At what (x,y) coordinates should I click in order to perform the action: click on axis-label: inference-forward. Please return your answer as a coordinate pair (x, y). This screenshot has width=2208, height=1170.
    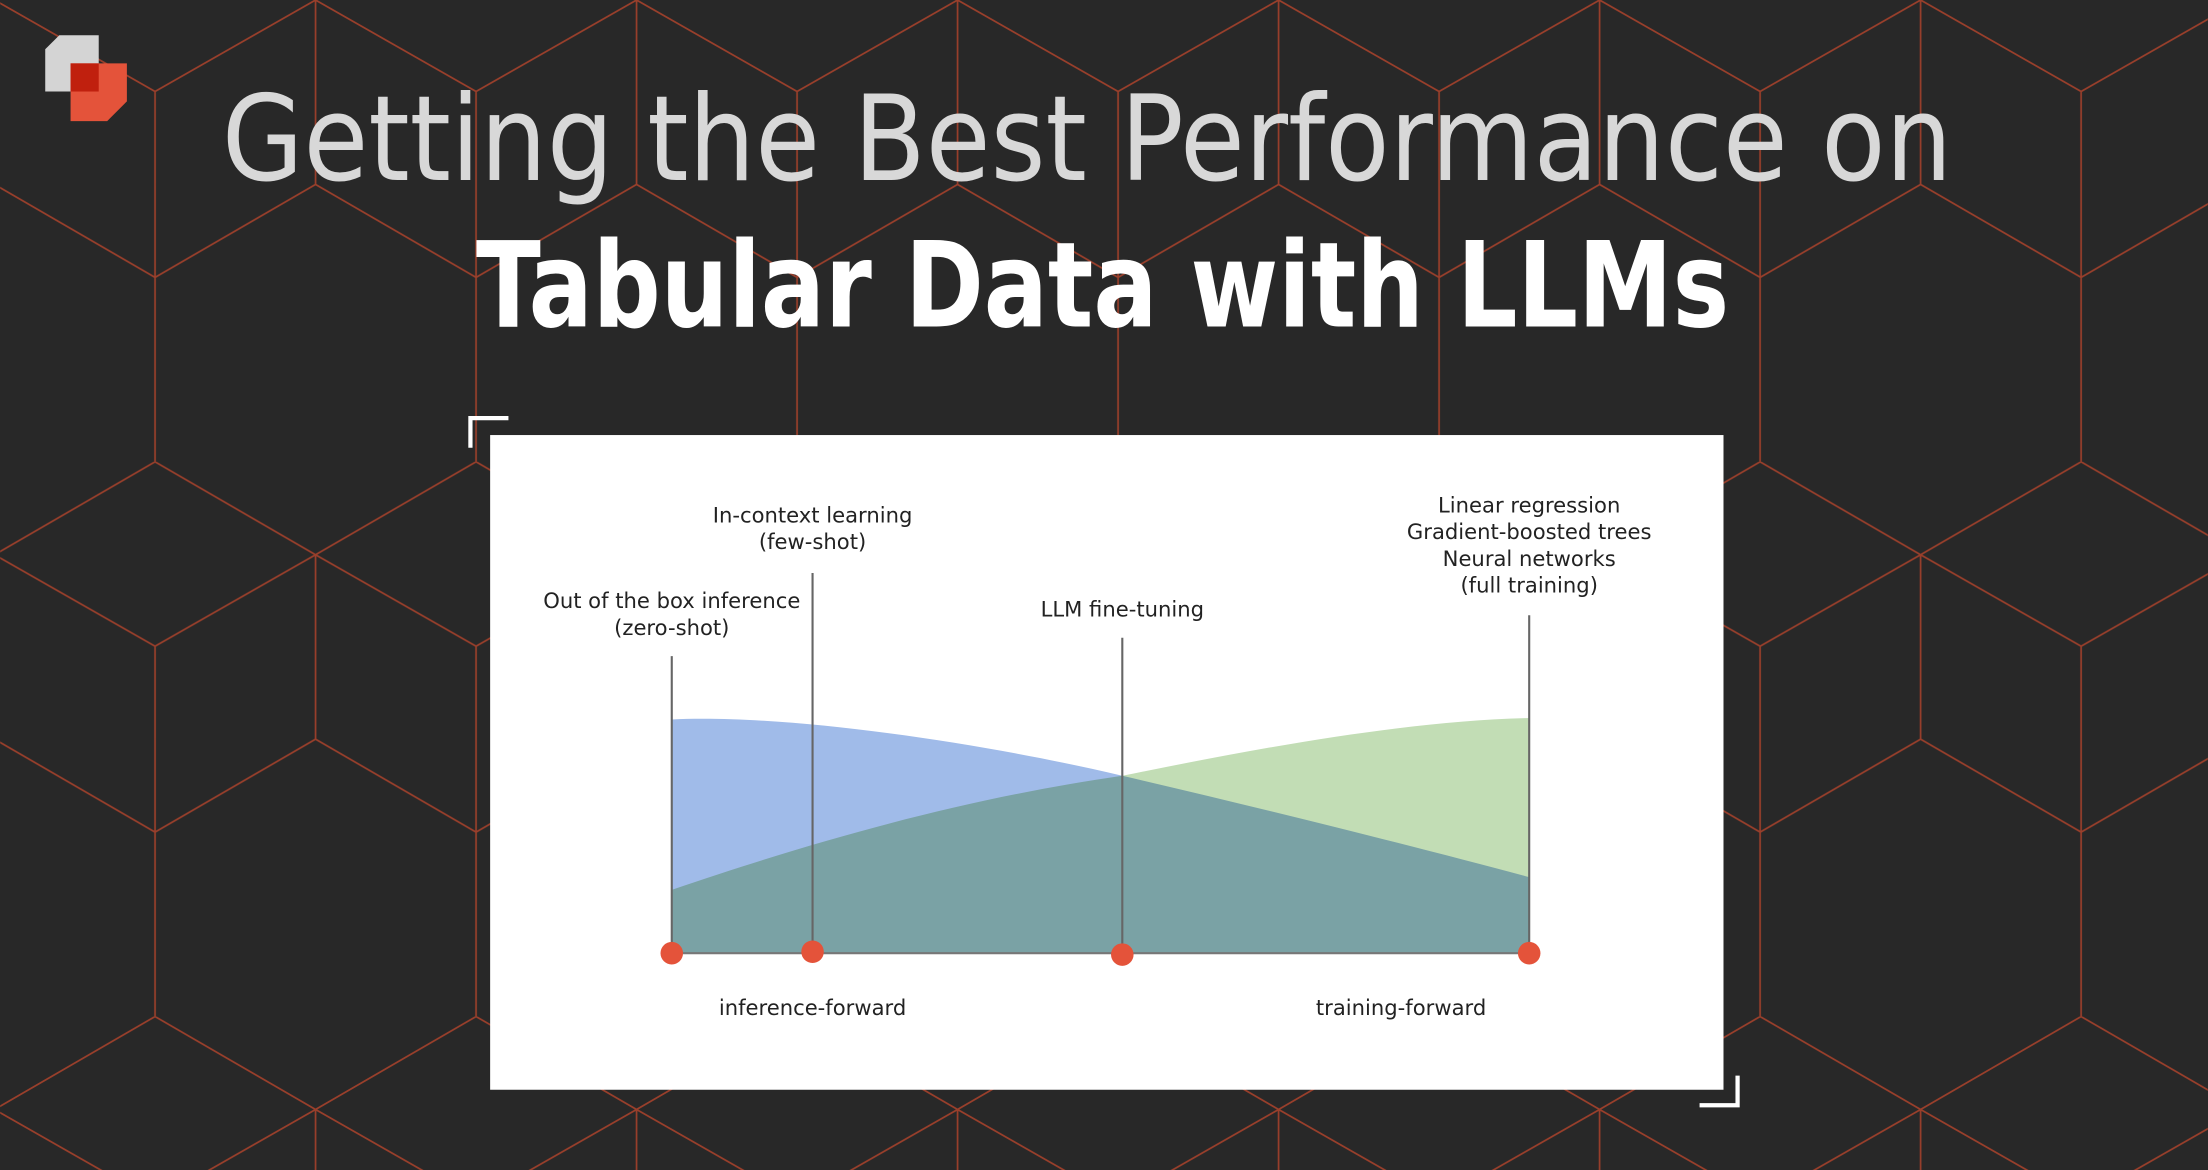
    Looking at the image, I should click on (812, 1007).